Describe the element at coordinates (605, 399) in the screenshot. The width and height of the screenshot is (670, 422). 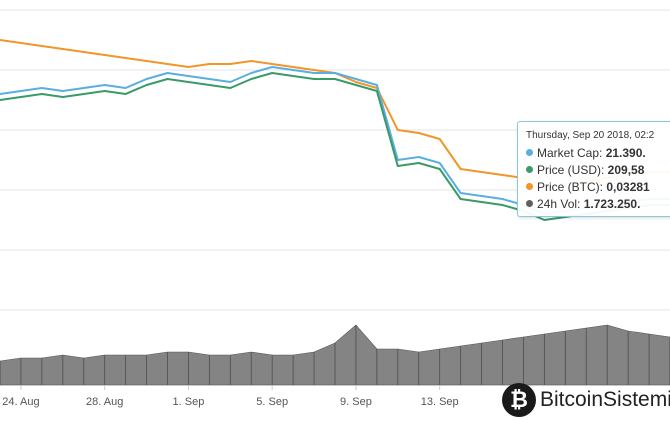
I see `watermark-text: BitcoinSistemi` at that location.